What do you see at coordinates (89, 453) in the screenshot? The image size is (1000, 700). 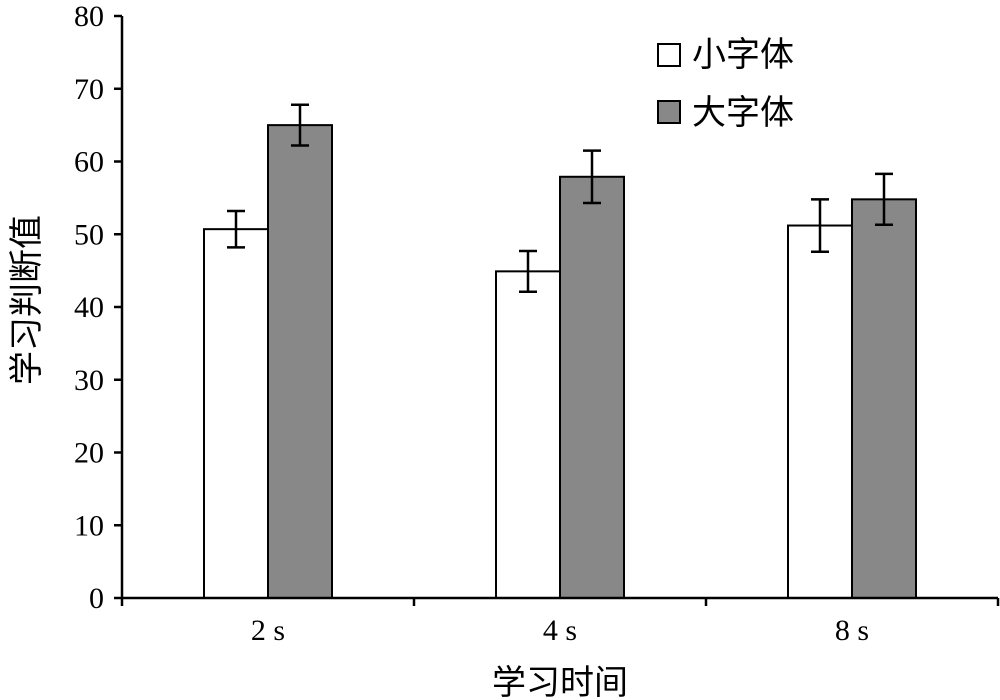 I see `y-tick-label: 20` at bounding box center [89, 453].